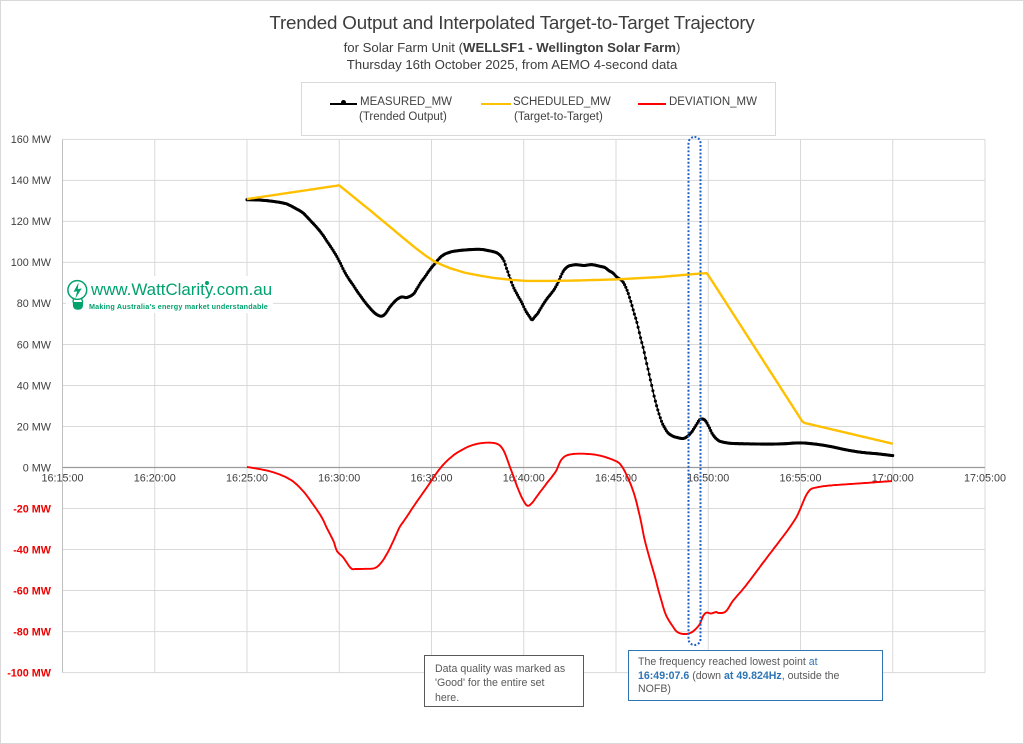 The width and height of the screenshot is (1024, 744). What do you see at coordinates (31, 222) in the screenshot?
I see `svg-text: 120 MW` at bounding box center [31, 222].